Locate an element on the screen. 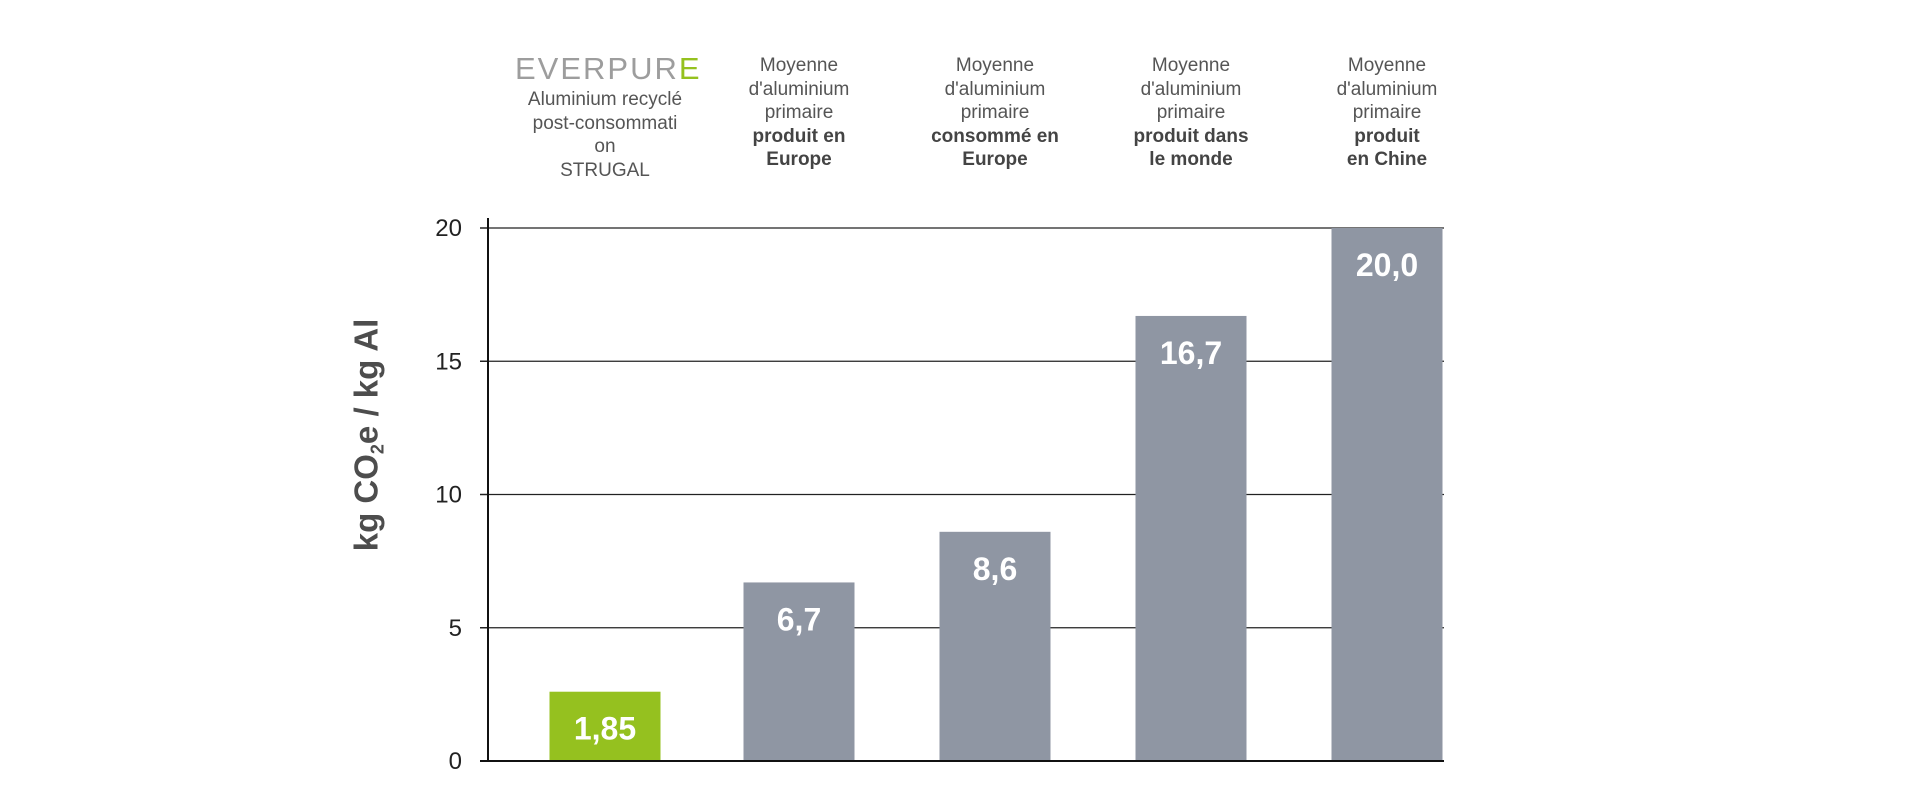 The image size is (1921, 801). y-tick-label: 5 is located at coordinates (455, 628).